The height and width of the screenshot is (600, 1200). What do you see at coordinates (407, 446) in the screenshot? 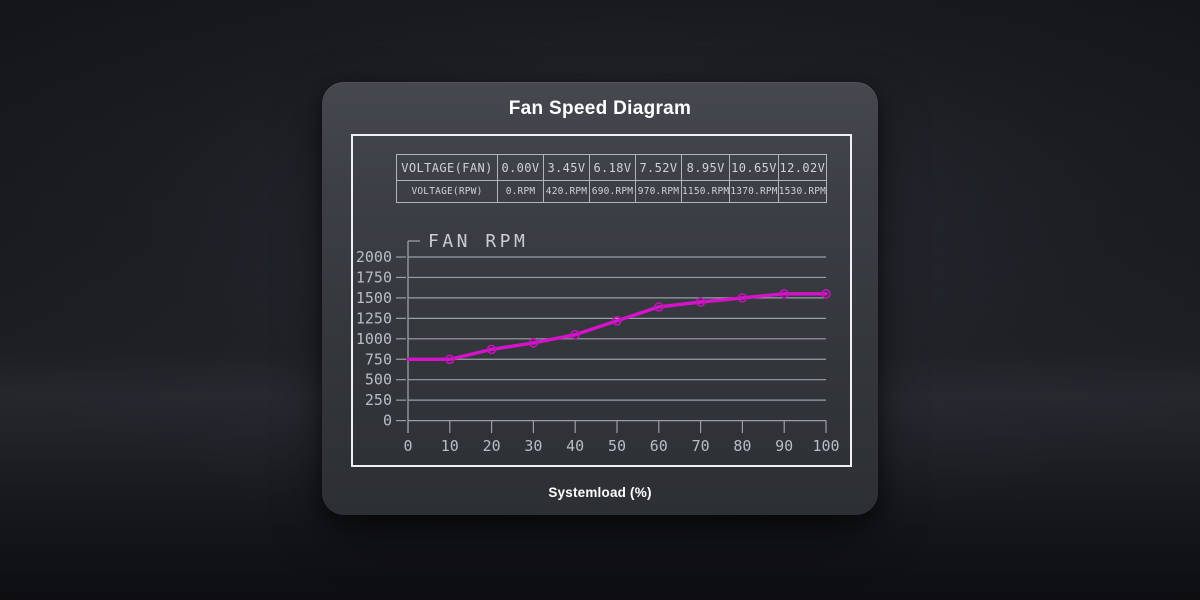
I see `x-tick-label: 0` at bounding box center [407, 446].